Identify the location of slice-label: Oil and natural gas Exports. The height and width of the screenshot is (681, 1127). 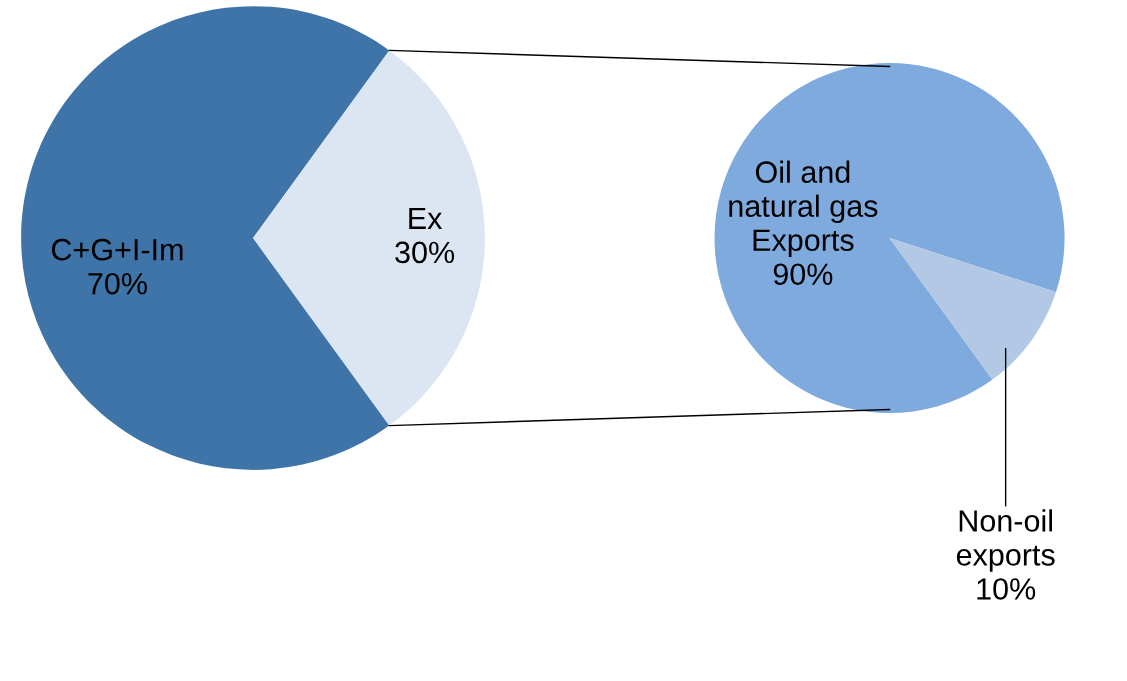
(803, 209).